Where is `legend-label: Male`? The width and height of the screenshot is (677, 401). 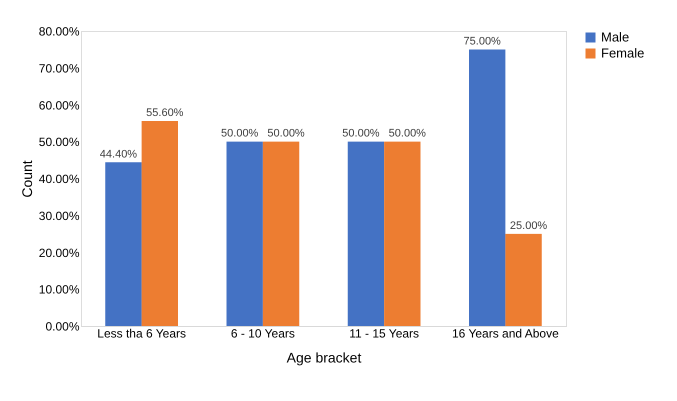
legend-label: Male is located at coordinates (615, 37).